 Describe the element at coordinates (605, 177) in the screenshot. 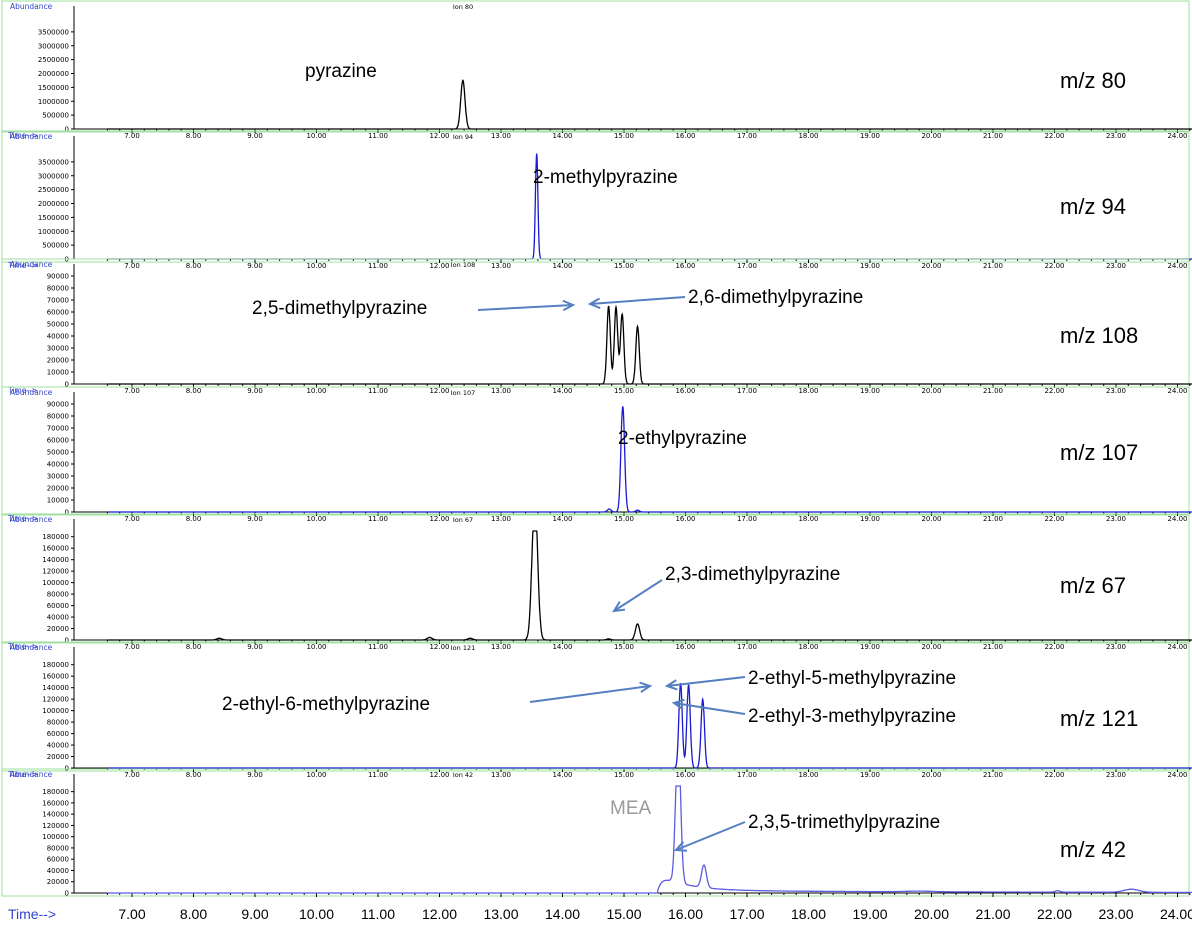

I see `compound-label: 2-methylpyrazine` at that location.